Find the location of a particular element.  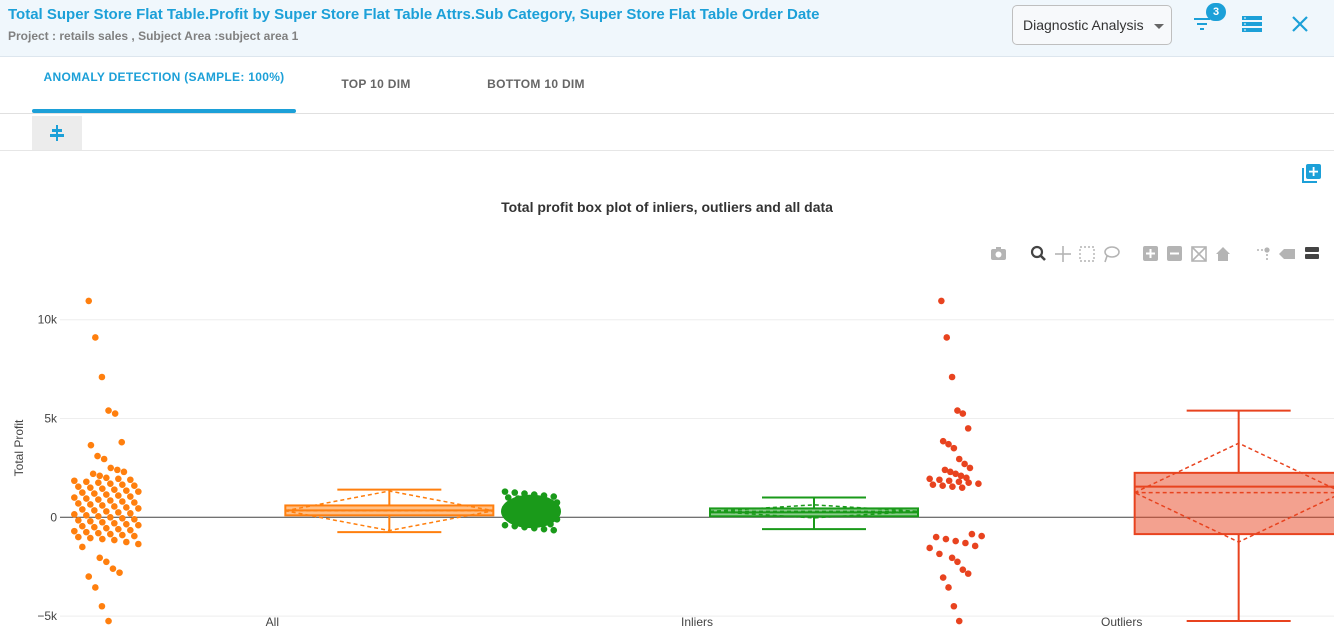

hover-closest-icon is located at coordinates (1287, 254).